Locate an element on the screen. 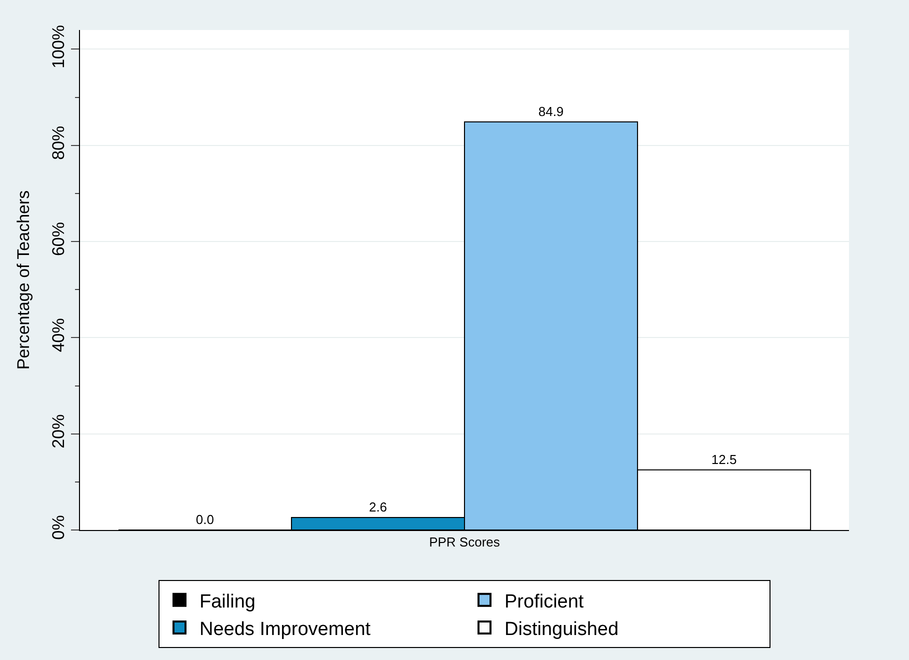 This screenshot has height=660, width=909. legend-label: Needs Improvement is located at coordinates (286, 629).